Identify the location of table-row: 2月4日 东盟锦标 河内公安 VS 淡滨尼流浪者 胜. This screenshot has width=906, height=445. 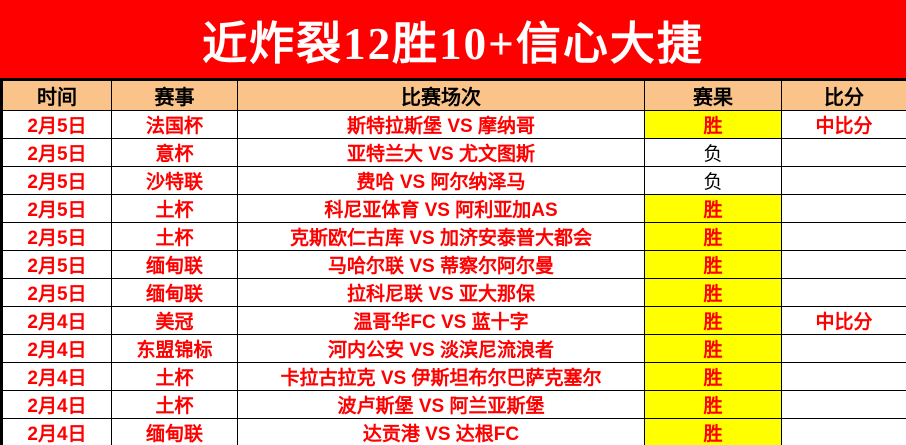
(453, 348).